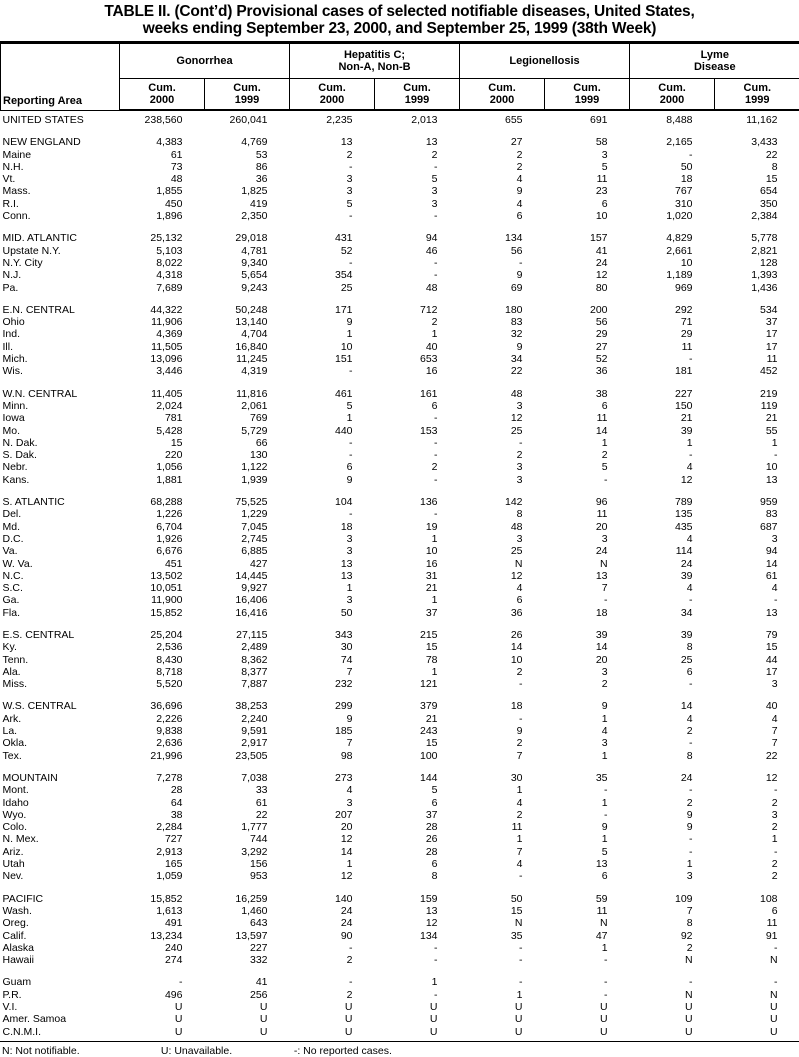 The width and height of the screenshot is (799, 1057). Describe the element at coordinates (400, 491) in the screenshot. I see `spacer-row` at that location.